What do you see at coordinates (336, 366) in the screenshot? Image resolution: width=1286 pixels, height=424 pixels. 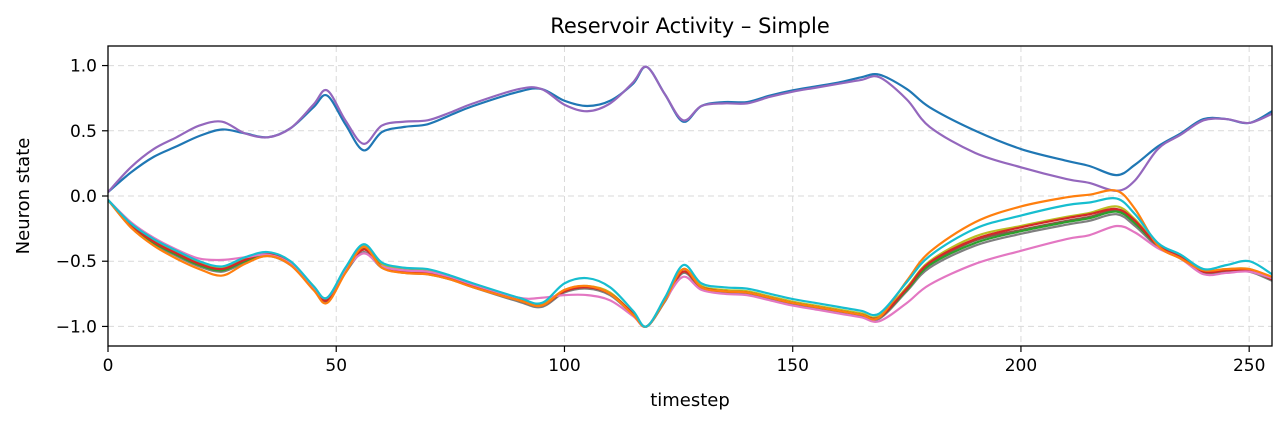 I see `x-tick-label: 50` at bounding box center [336, 366].